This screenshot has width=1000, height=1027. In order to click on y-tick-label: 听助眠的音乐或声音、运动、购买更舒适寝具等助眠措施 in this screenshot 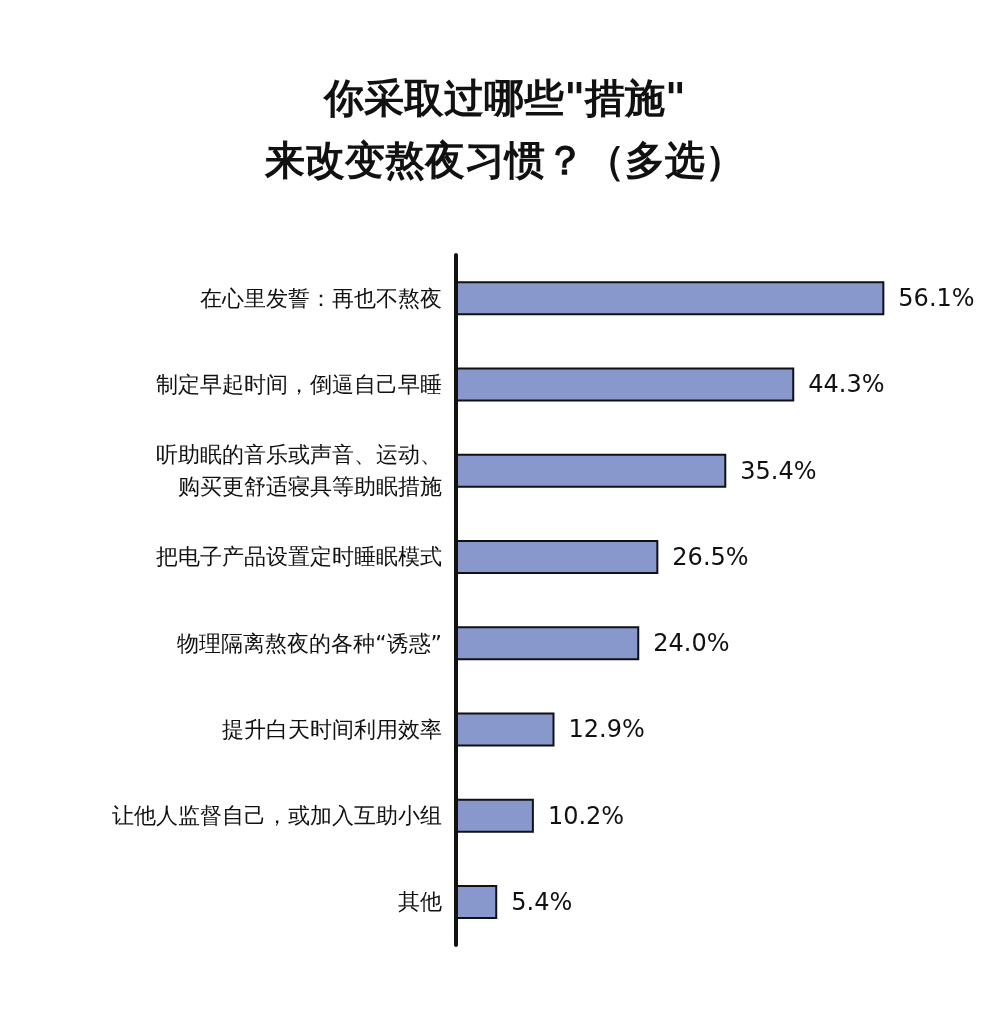, I will do `click(299, 471)`.